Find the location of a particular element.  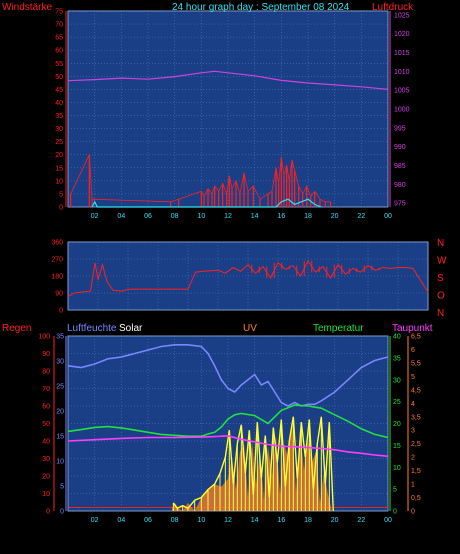

wind-pressure-x-ticks: 02 04 06 08 10 12 14 16 18 20 22 00 is located at coordinates (241, 216).